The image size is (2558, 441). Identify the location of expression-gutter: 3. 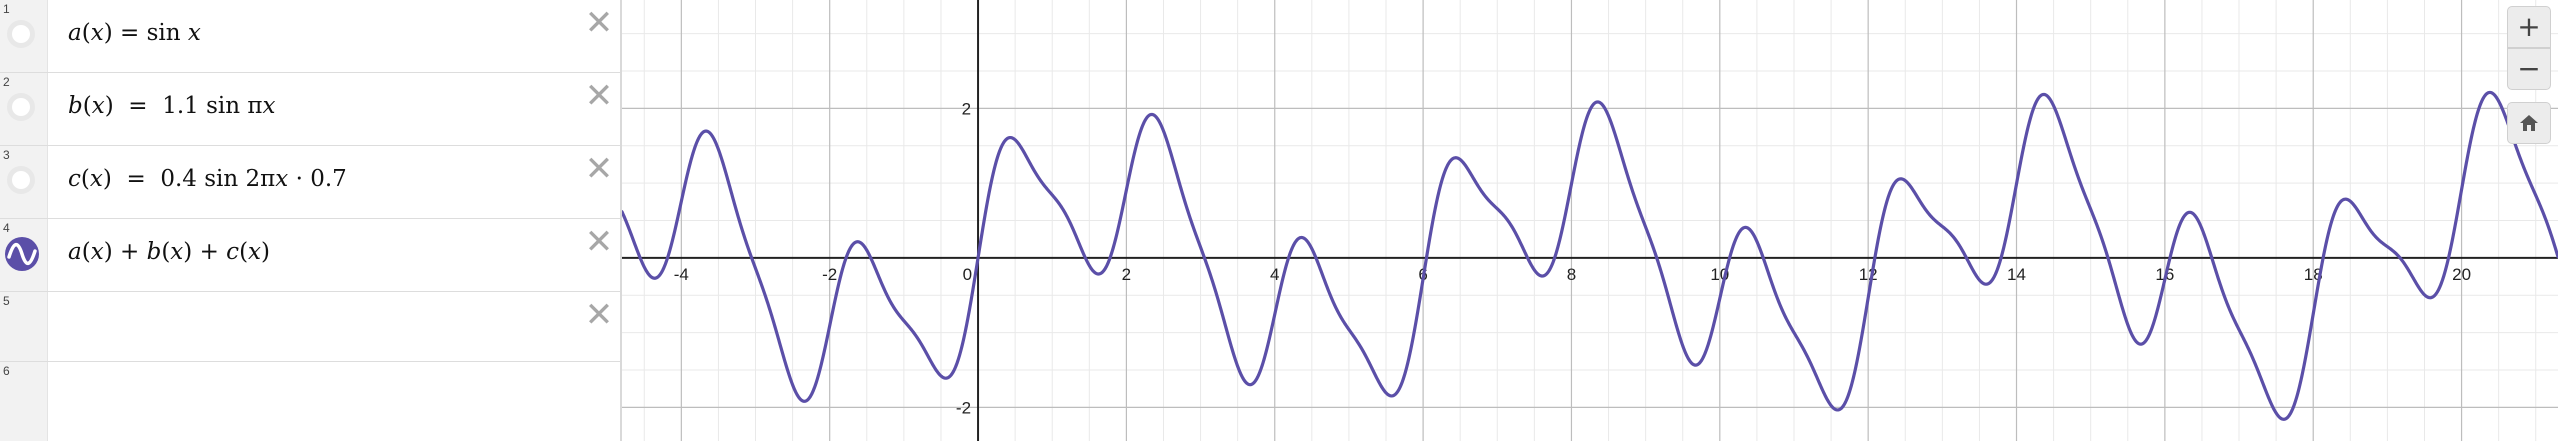
(24, 182).